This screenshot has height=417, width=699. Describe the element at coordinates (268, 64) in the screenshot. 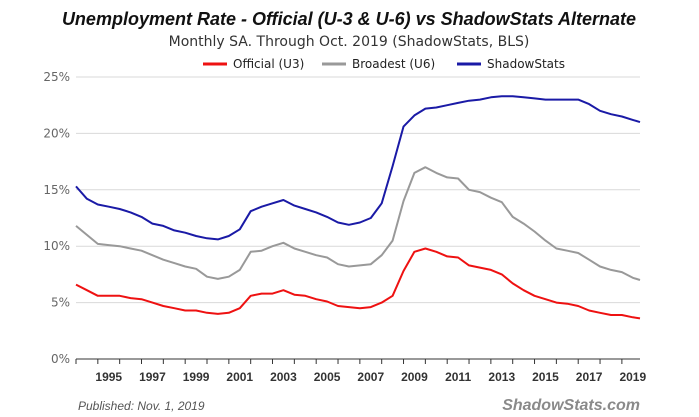

I see `legend-label-official-u3: Official (U3)` at that location.